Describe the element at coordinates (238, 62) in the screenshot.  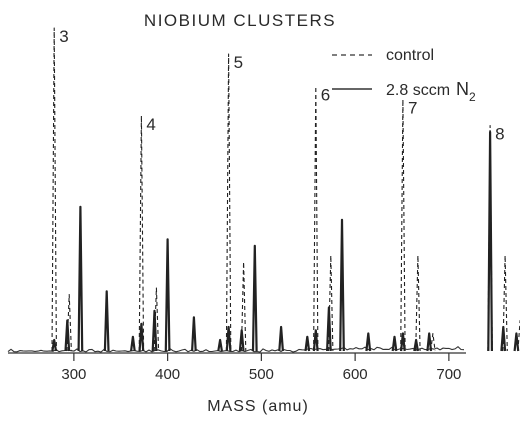
I see `peak-label-5: 5` at that location.